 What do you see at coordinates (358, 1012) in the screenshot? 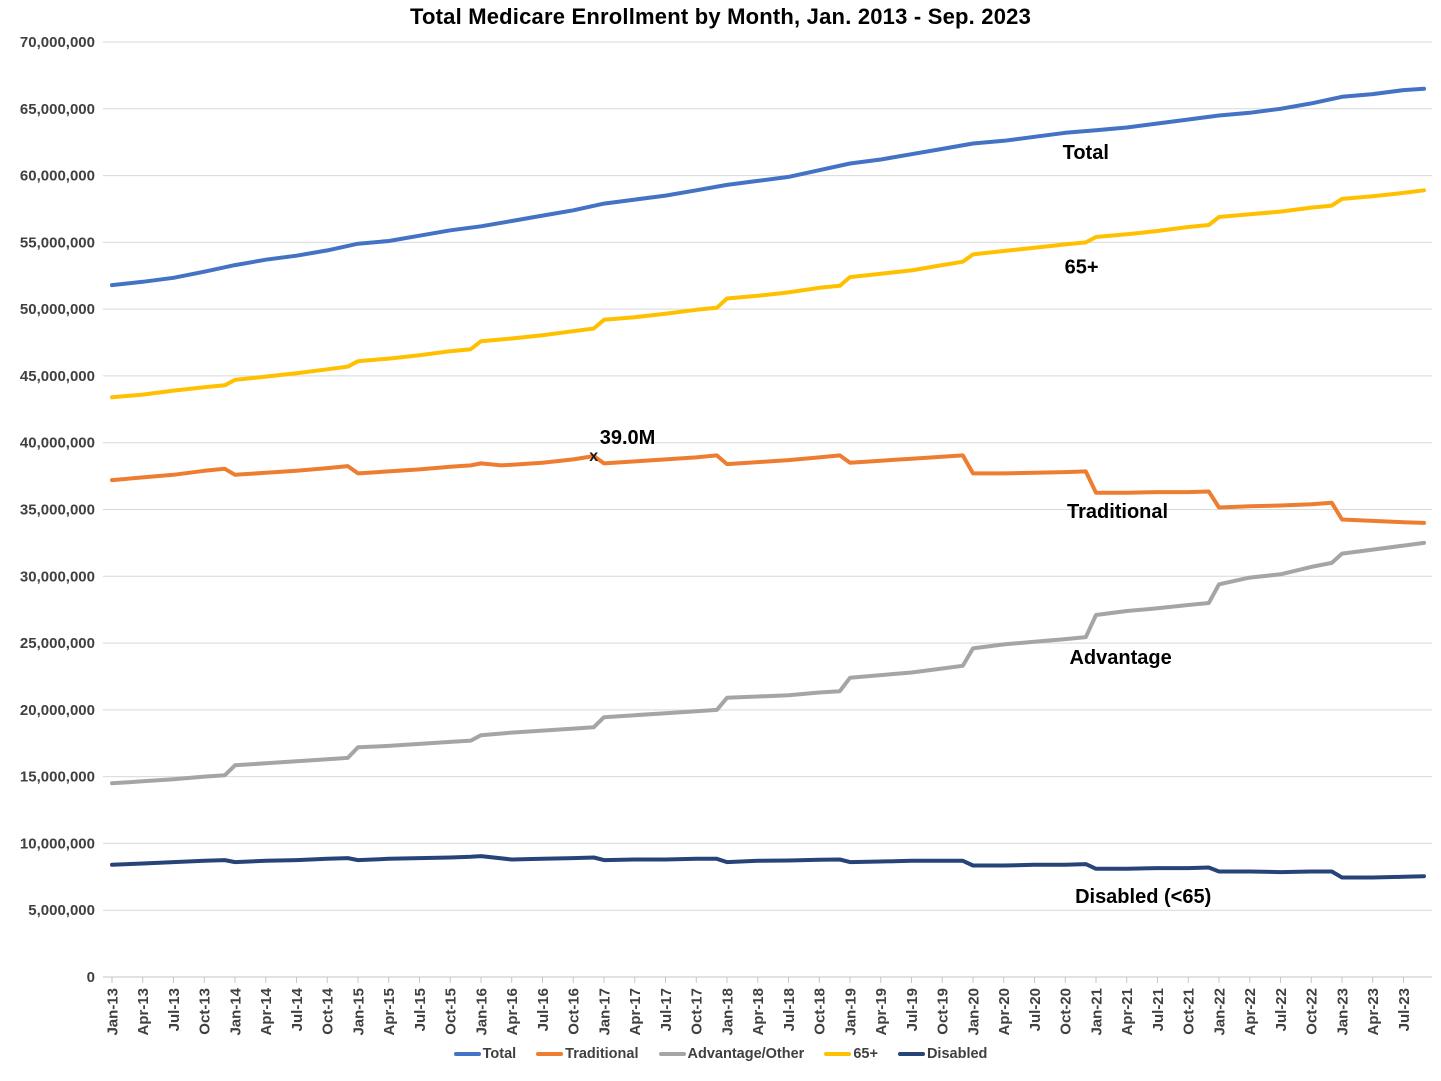
I see `x-tick-label: Jan-15` at bounding box center [358, 1012].